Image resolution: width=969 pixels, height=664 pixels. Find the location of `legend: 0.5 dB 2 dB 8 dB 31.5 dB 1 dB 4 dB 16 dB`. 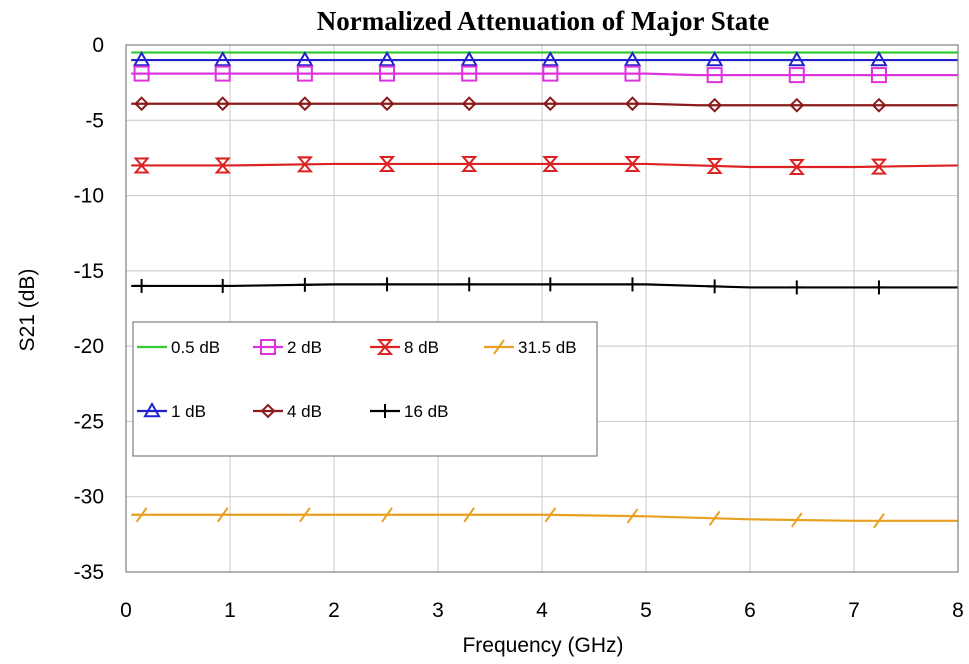

legend: 0.5 dB 2 dB 8 dB 31.5 dB 1 dB 4 dB 16 dB is located at coordinates (365, 389).